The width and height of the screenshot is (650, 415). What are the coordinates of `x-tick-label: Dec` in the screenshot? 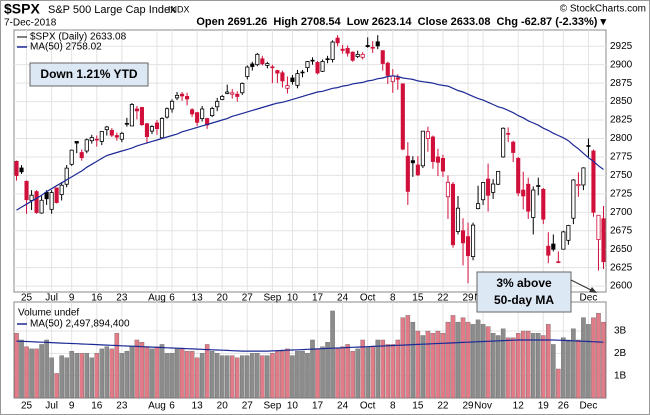 It's located at (589, 298).